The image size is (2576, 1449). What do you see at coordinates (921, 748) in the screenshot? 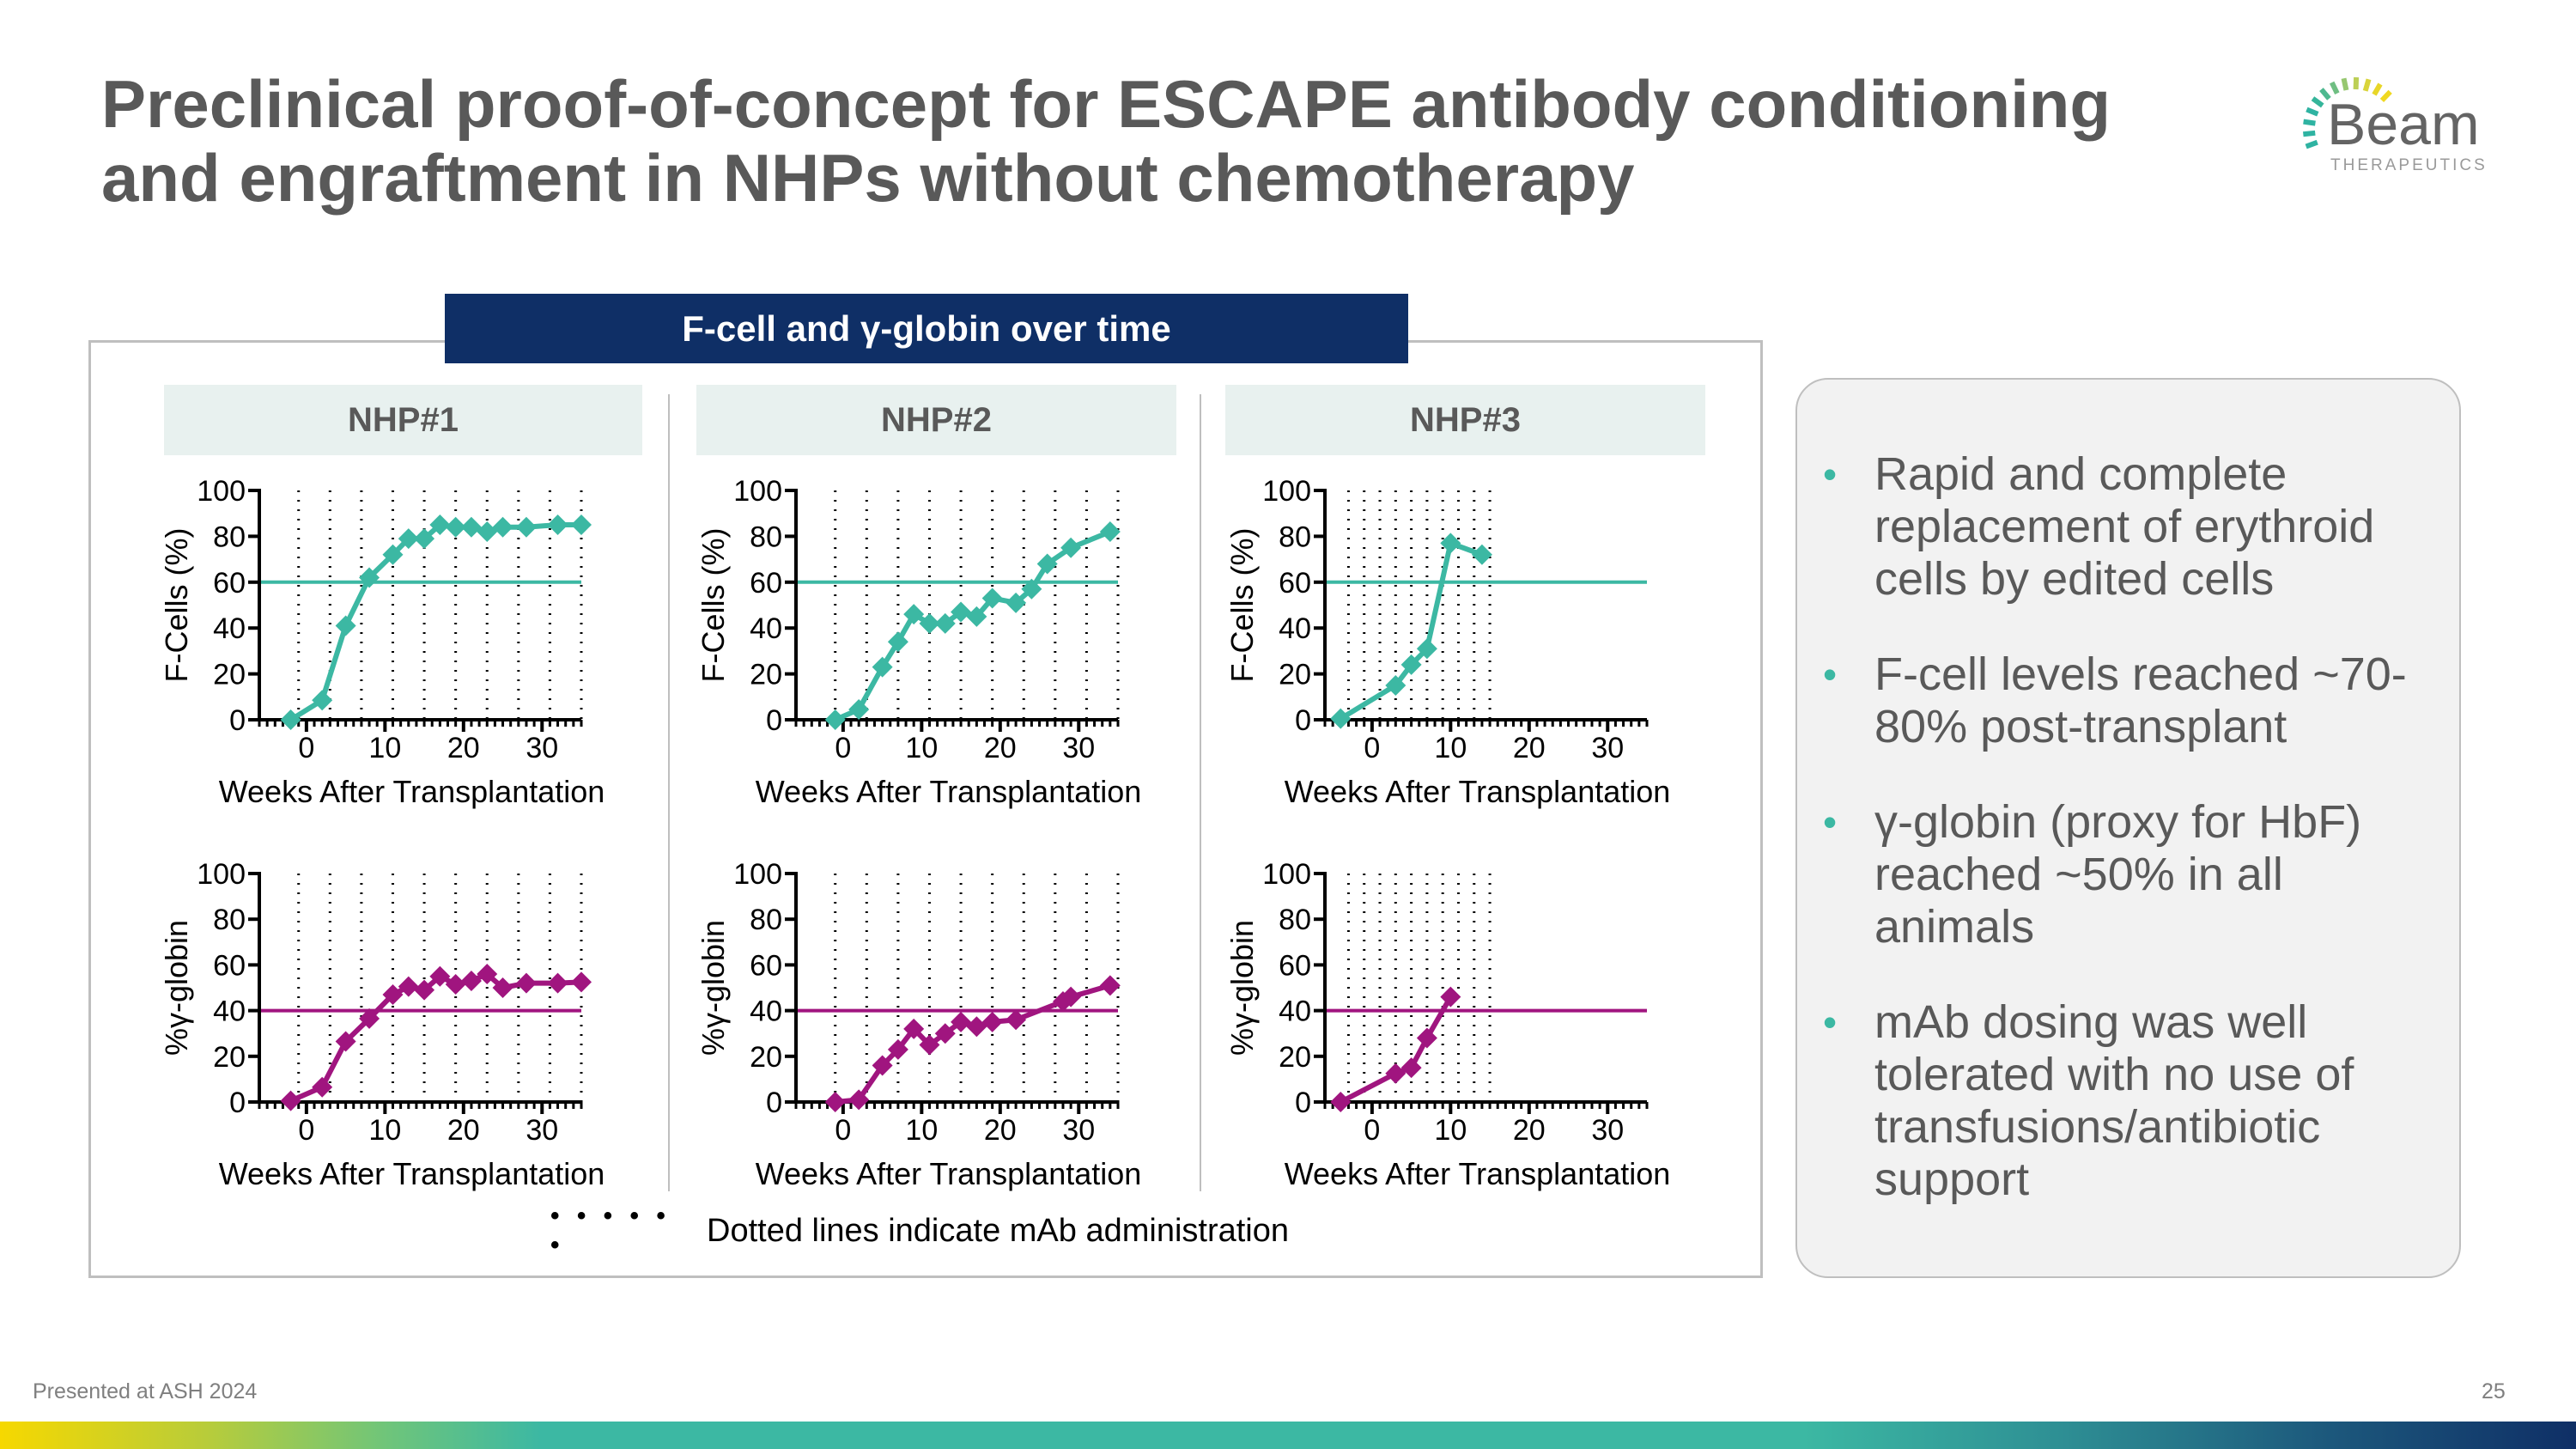
I see `x-tick-label: 10` at bounding box center [921, 748].